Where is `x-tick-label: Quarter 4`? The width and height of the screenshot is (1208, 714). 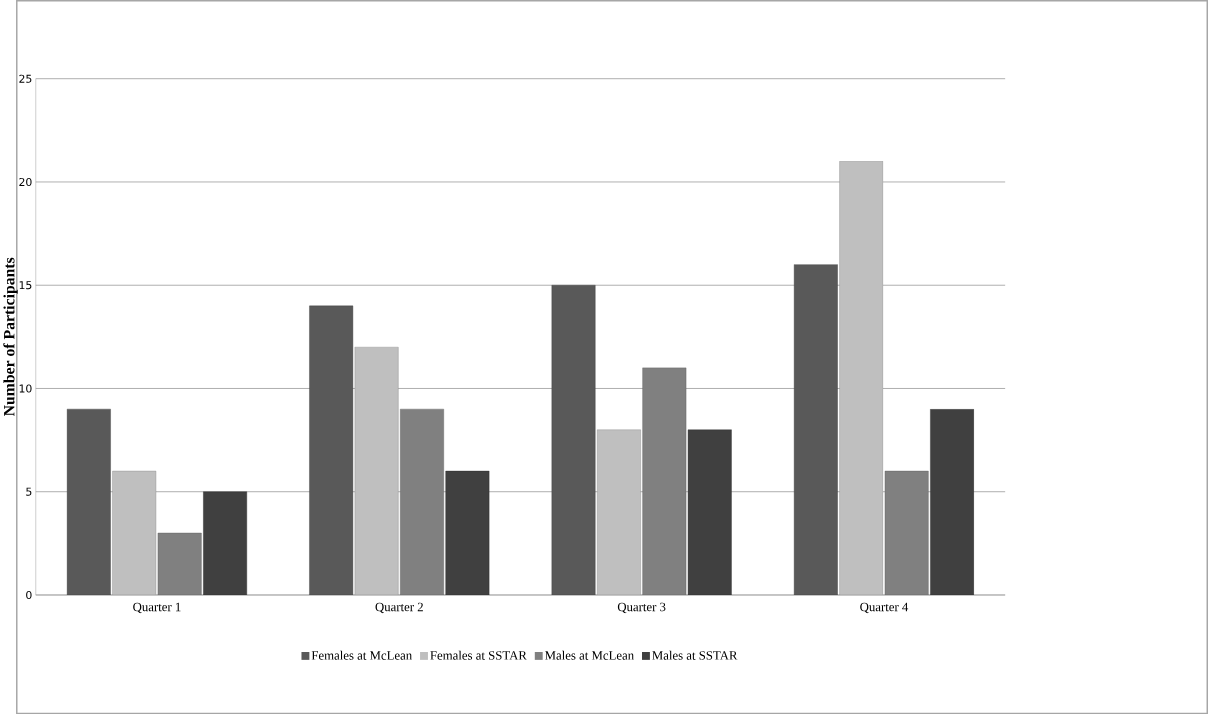
x-tick-label: Quarter 4 is located at coordinates (884, 608).